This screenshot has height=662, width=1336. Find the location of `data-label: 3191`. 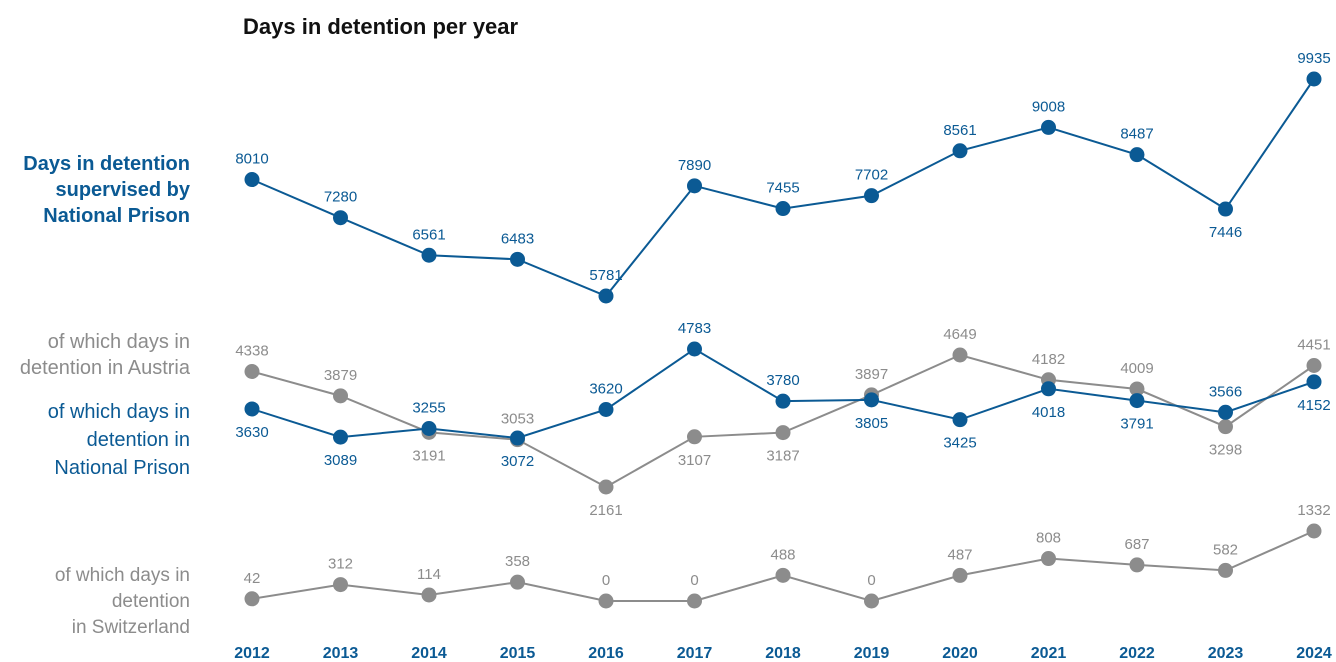

data-label: 3191 is located at coordinates (428, 455).